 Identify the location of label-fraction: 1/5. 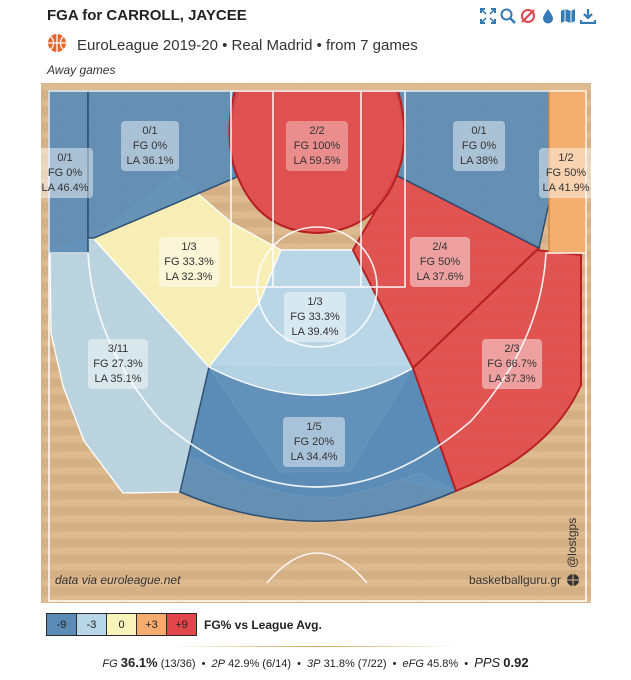
(313, 427).